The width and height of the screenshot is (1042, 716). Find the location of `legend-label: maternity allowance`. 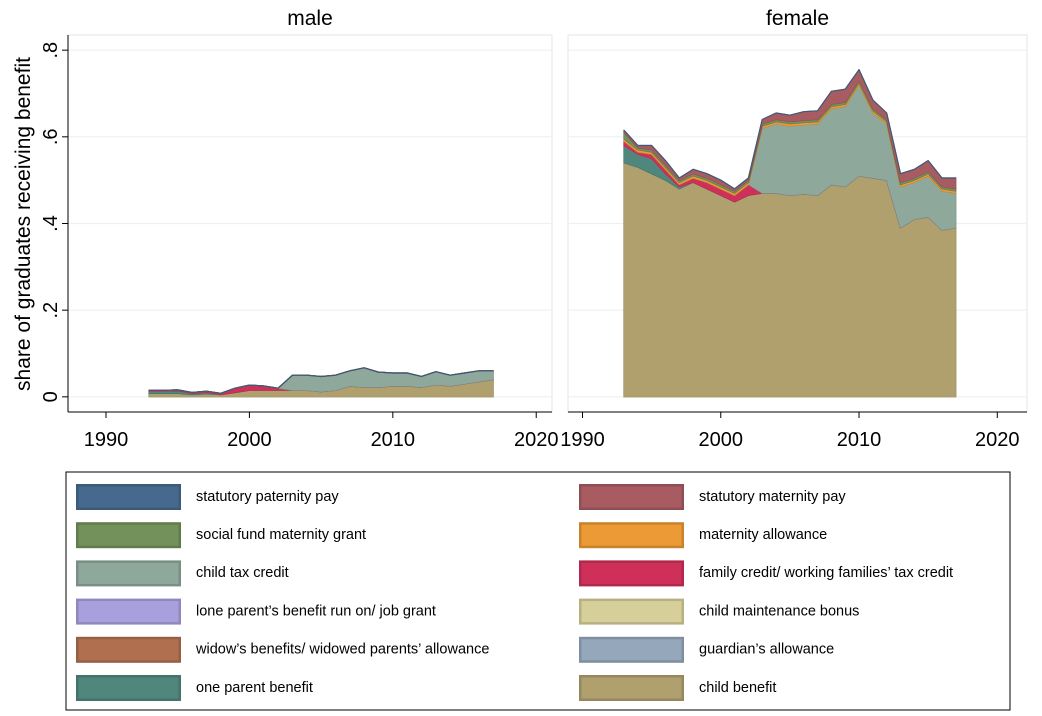

legend-label: maternity allowance is located at coordinates (763, 535).